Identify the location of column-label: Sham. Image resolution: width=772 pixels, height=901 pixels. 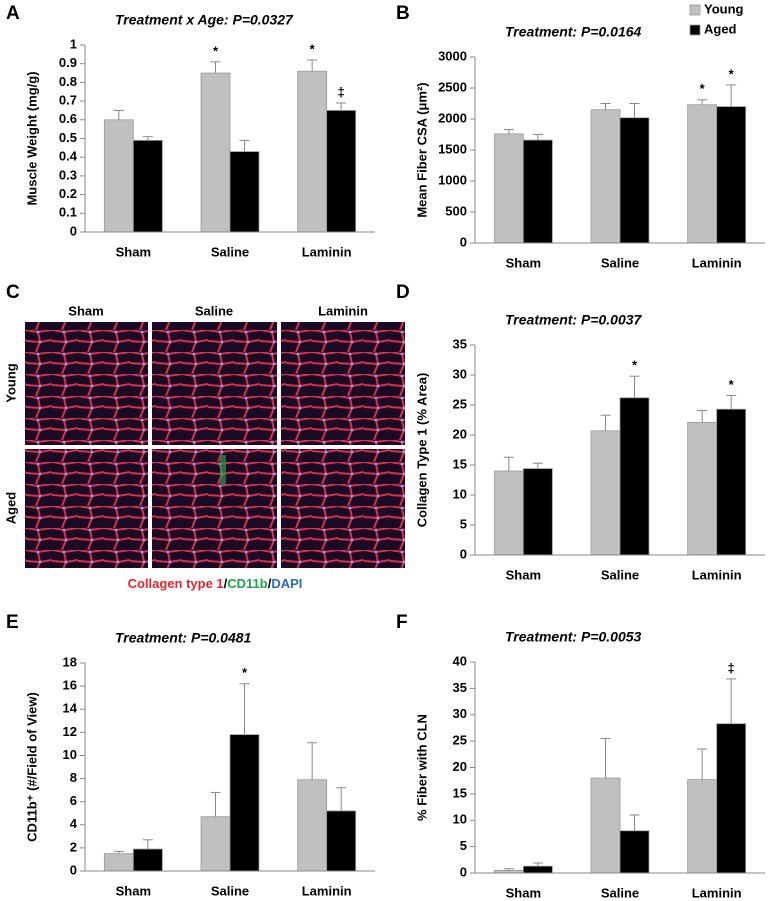
(85, 310).